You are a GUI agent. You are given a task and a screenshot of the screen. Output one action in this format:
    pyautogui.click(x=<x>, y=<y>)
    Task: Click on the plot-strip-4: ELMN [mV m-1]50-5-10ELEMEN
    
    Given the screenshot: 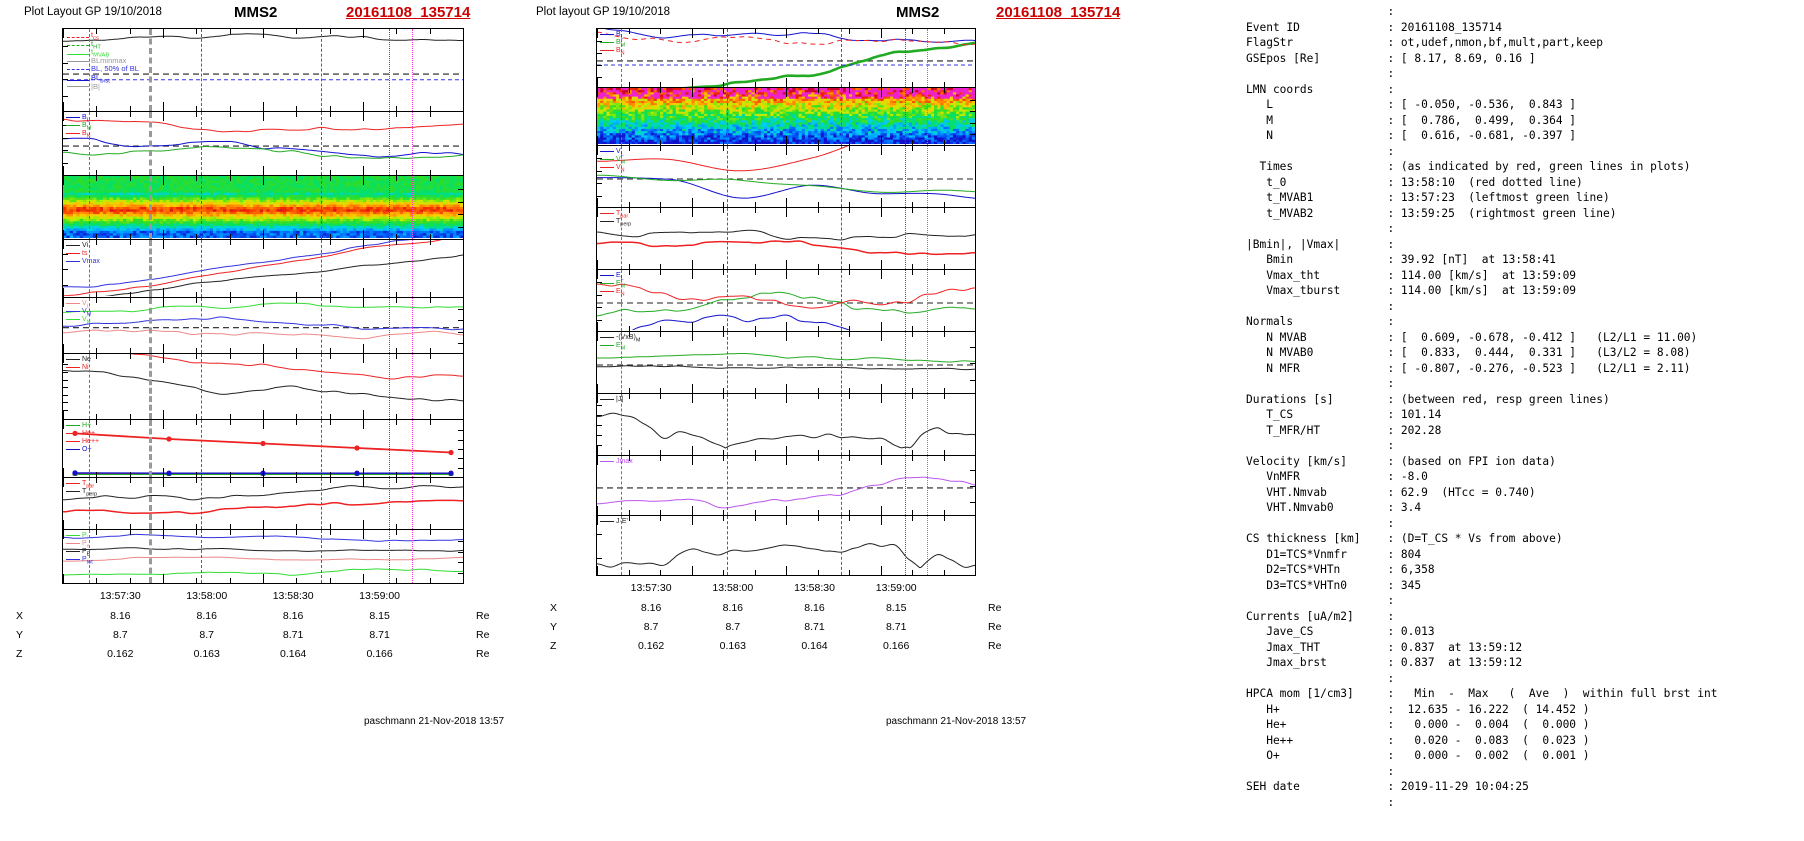 What is the action you would take?
    pyautogui.click(x=786, y=301)
    